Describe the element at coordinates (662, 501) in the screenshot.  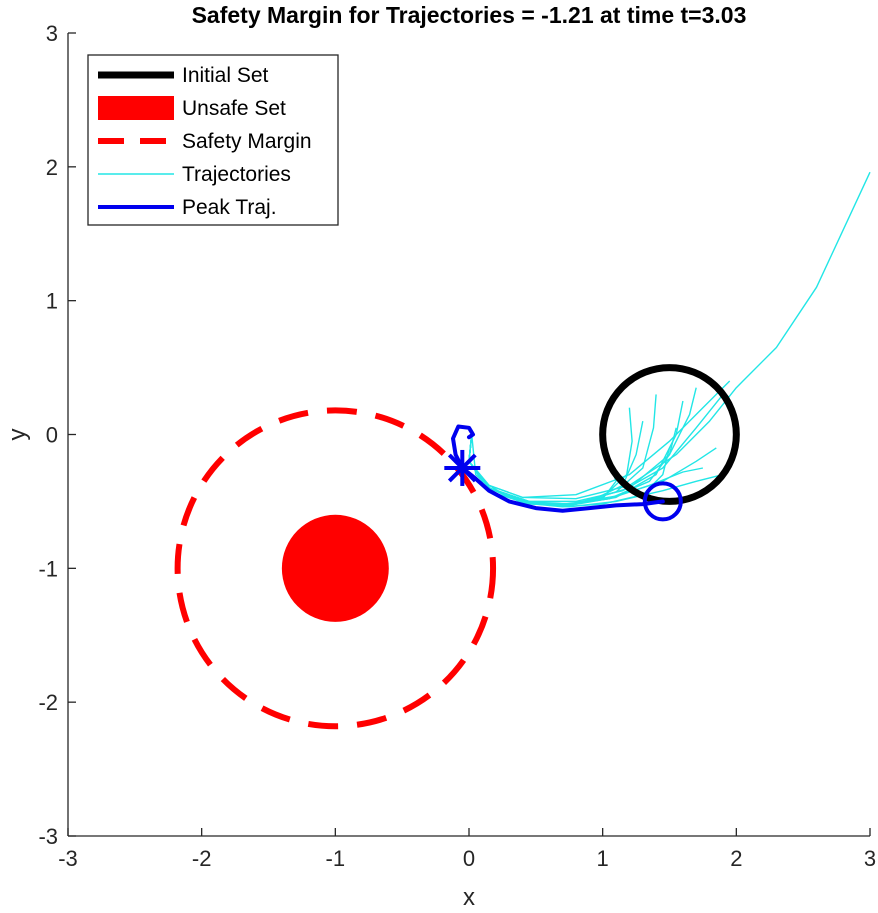
I see `peak-start-marker` at that location.